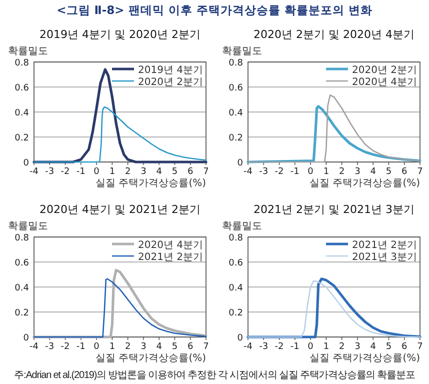  Describe the element at coordinates (334, 34) in the screenshot. I see `chart-title: 2020년 2분기 및 2020년 4분기` at that location.